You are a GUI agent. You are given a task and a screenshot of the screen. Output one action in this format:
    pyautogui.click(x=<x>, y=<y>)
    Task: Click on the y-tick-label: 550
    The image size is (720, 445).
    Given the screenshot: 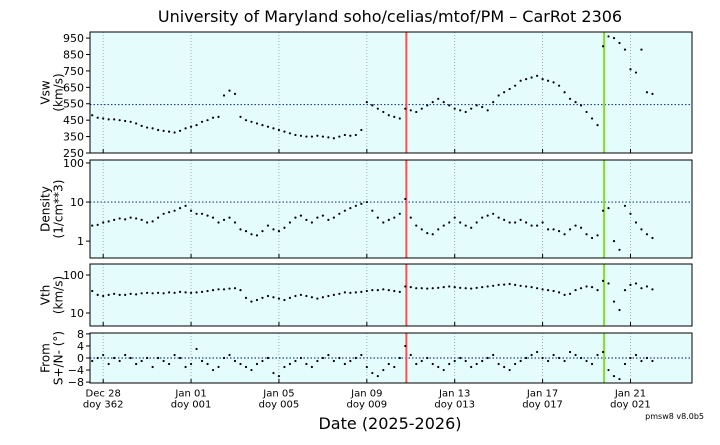 What is the action you would take?
    pyautogui.click(x=73, y=104)
    